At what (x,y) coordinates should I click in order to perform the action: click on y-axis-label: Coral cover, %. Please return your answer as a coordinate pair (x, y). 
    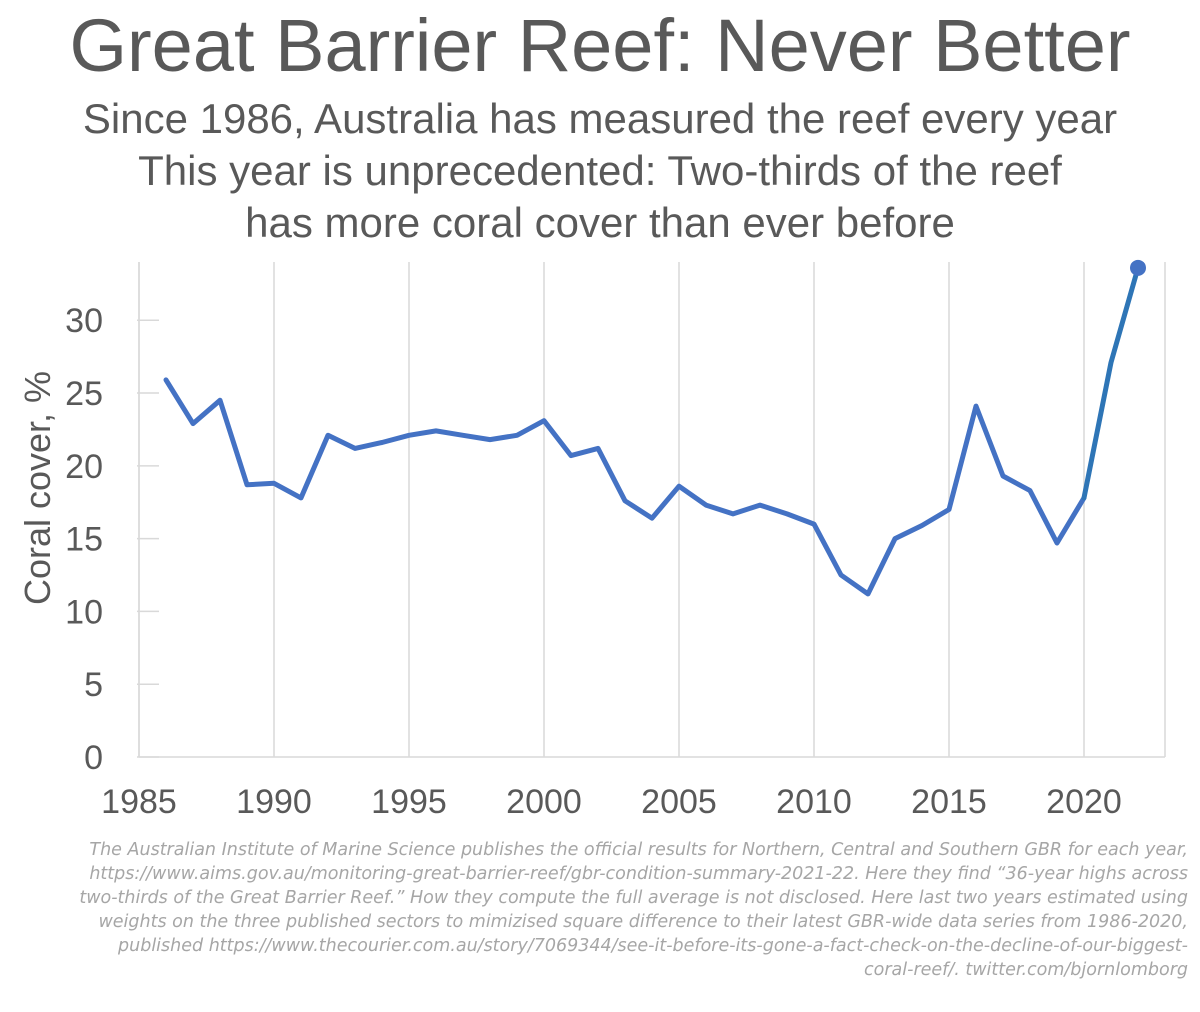
    Looking at the image, I should click on (37, 488).